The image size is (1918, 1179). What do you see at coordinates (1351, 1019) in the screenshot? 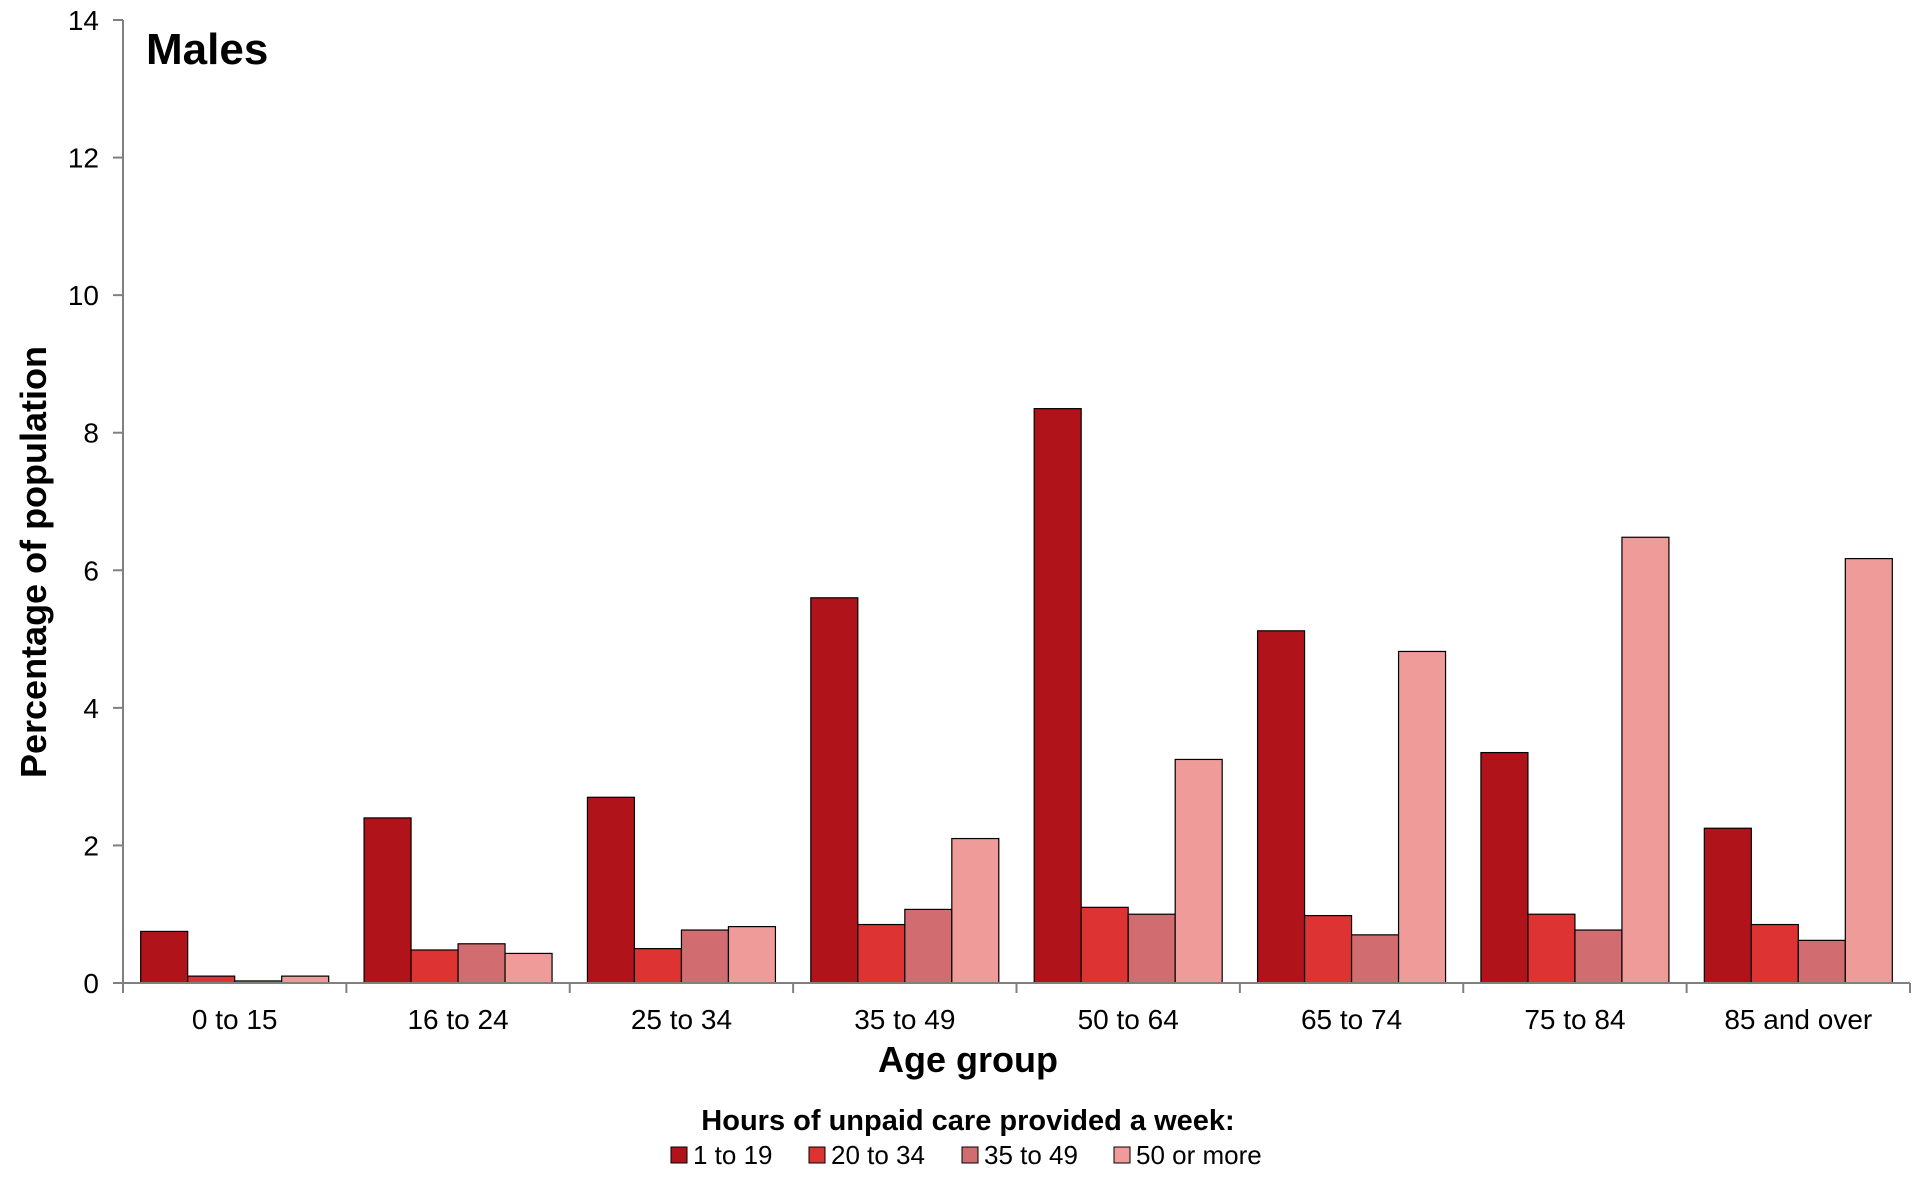
I see `x-tick-label: 65 to 74` at bounding box center [1351, 1019].